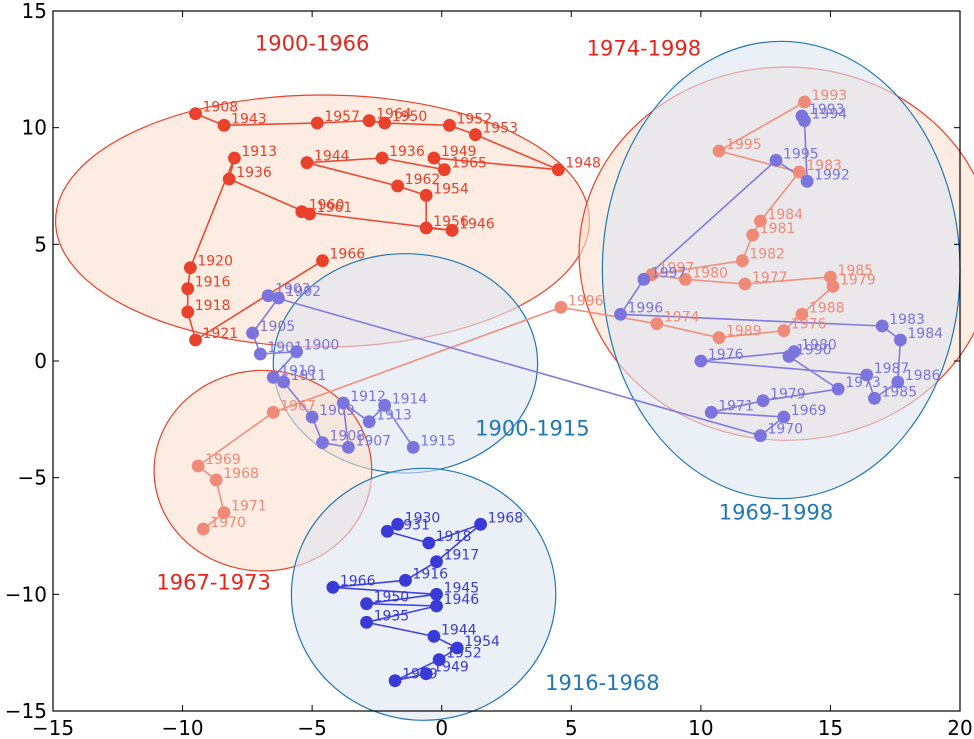 The height and width of the screenshot is (739, 974). Describe the element at coordinates (32, 478) in the screenshot. I see `y-tick-label: −5` at that location.